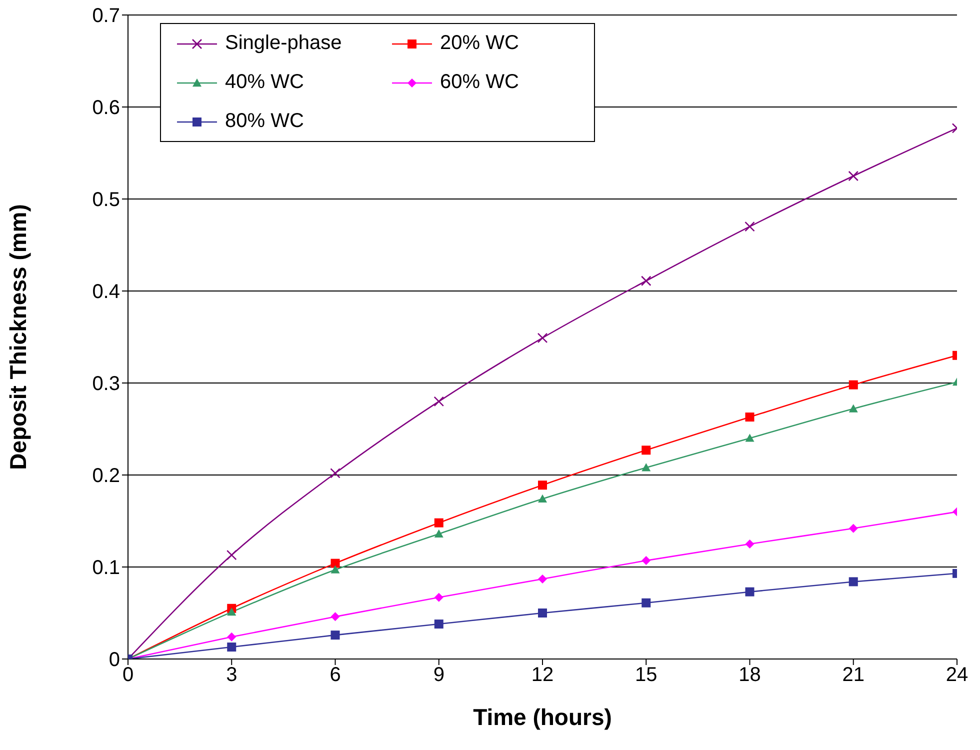 Image resolution: width=980 pixels, height=750 pixels. I want to click on x-tick-label: 6, so click(335, 675).